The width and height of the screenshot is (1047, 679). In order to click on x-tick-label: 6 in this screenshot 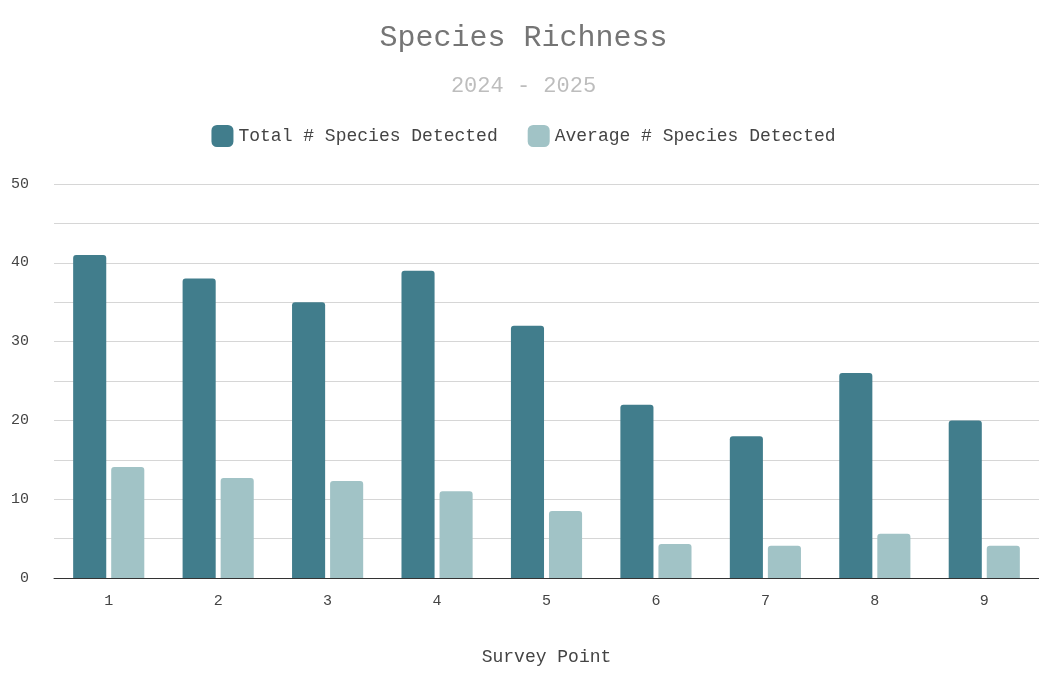, I will do `click(656, 601)`.